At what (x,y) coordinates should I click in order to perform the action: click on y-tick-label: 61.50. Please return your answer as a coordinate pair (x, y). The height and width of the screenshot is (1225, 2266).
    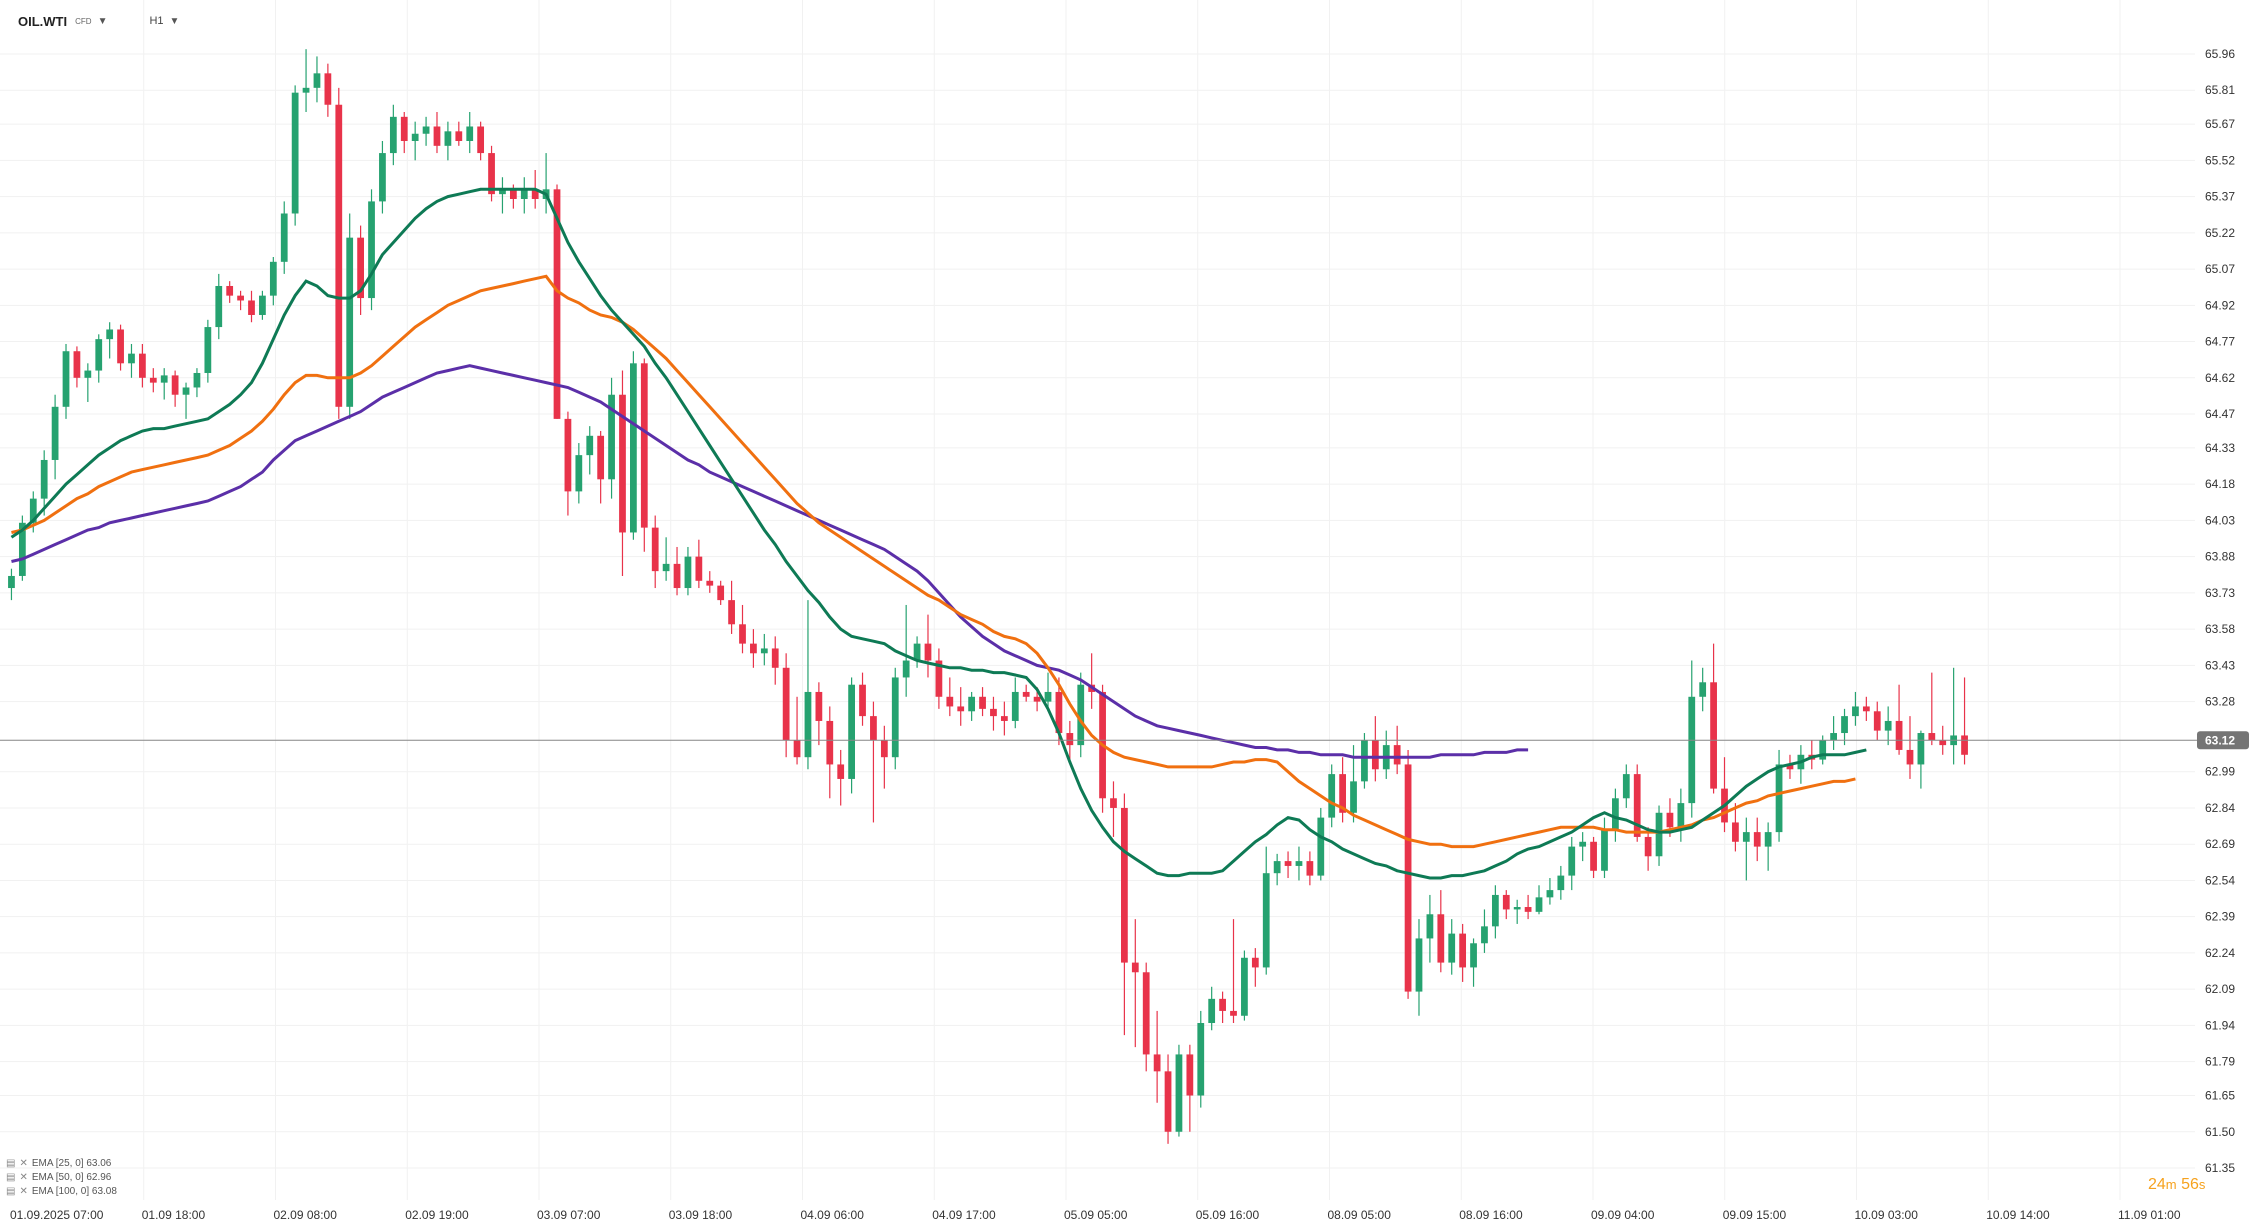
    Looking at the image, I should click on (2220, 1132).